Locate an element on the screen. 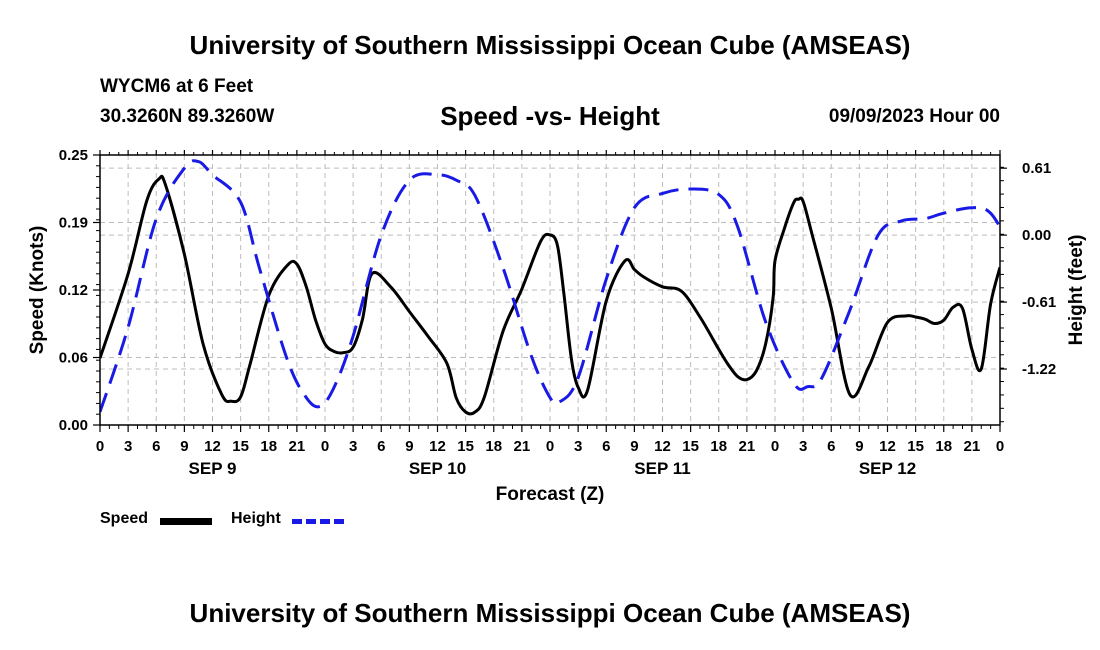  legend-speed-swatch is located at coordinates (186, 521).